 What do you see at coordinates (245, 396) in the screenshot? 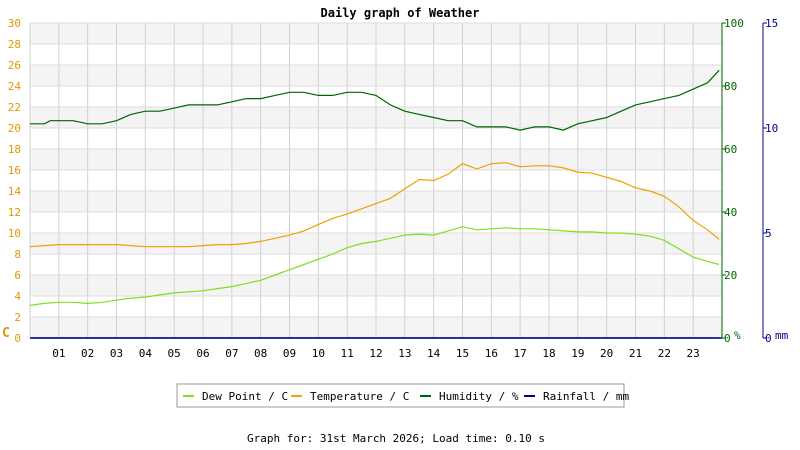
I see `legend-label: Dew Point / C` at bounding box center [245, 396].